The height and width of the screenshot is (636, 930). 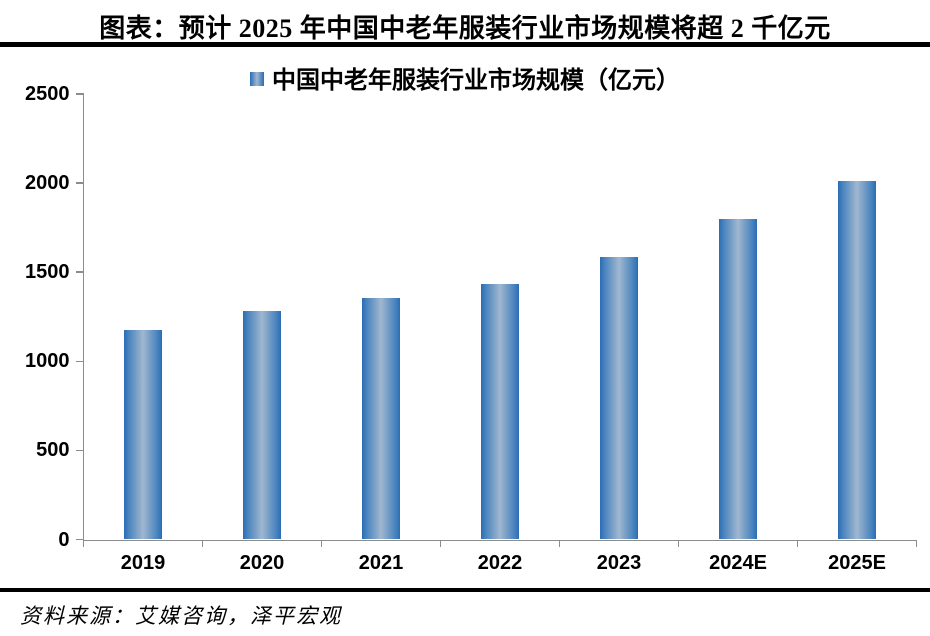 I want to click on y-axis-label: 1000, so click(x=47, y=361).